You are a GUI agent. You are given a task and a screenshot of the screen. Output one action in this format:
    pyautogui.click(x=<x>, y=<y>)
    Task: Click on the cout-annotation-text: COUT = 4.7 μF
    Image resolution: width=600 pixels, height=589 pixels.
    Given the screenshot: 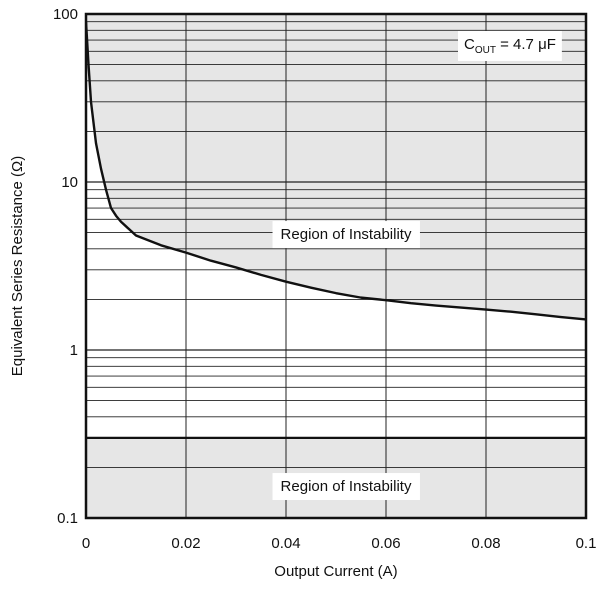 What is the action you would take?
    pyautogui.click(x=510, y=46)
    